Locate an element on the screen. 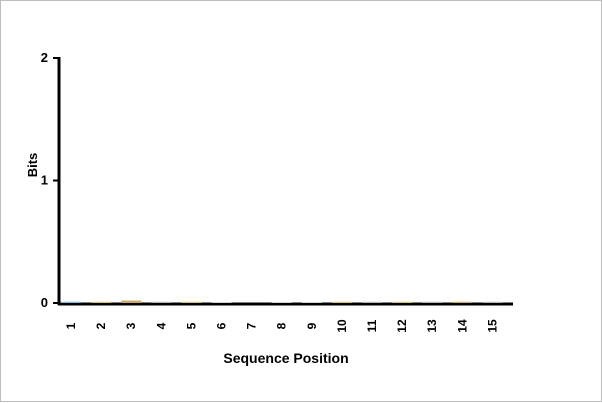 The image size is (602, 403). x-tick-labels: 1 2 3 4 5 6 7 8 9 10 11 12 13 14 15 is located at coordinates (281, 326).